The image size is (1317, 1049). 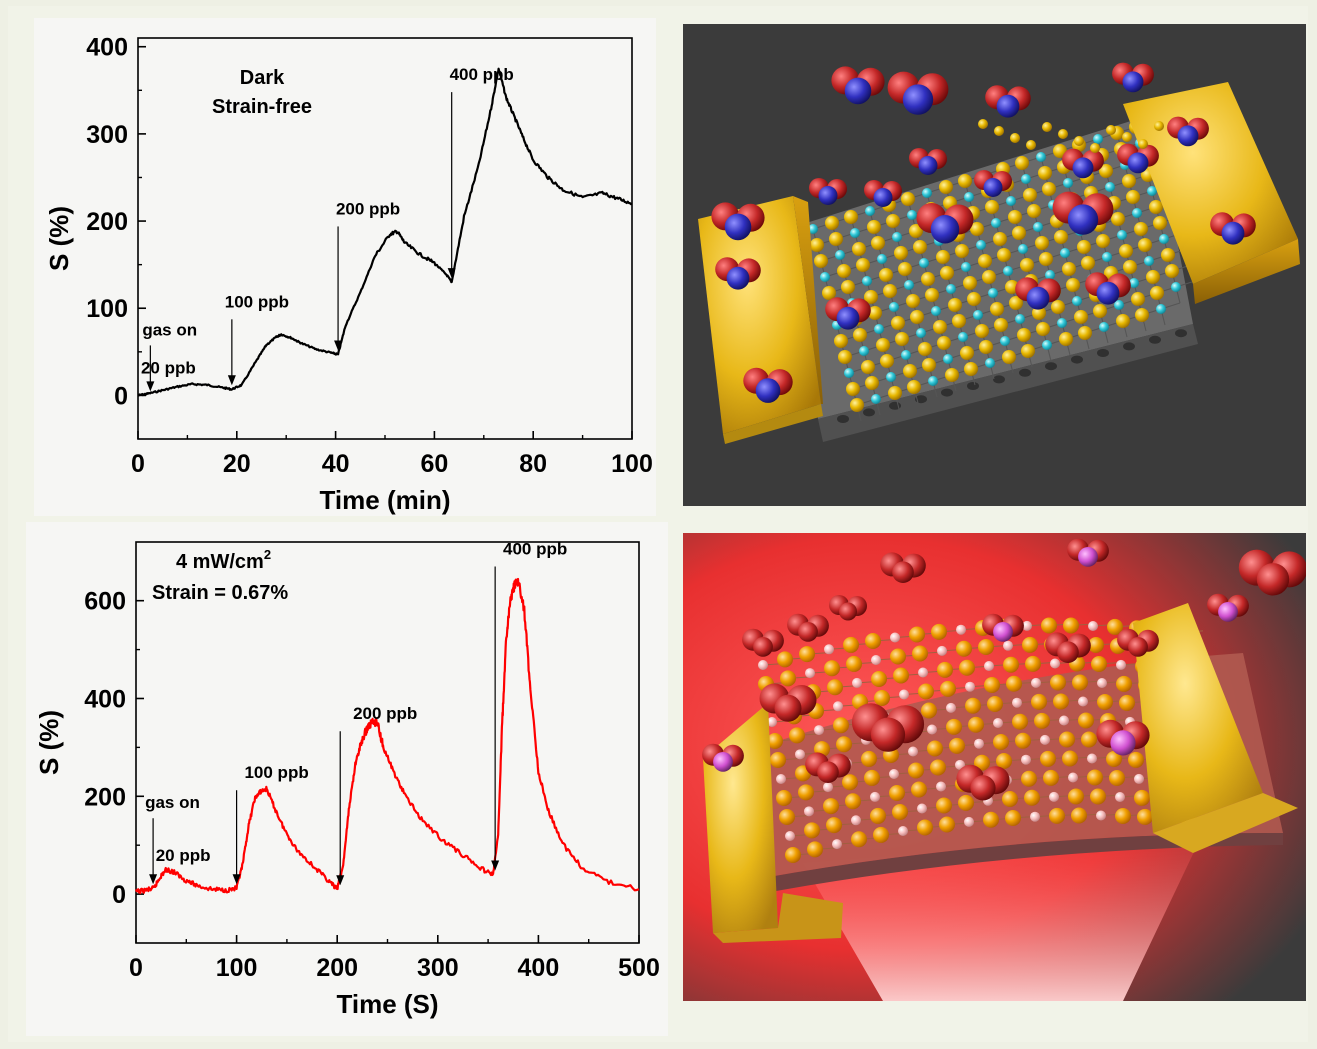 What do you see at coordinates (387, 1004) in the screenshot?
I see `x-axis-title: Time (S)` at bounding box center [387, 1004].